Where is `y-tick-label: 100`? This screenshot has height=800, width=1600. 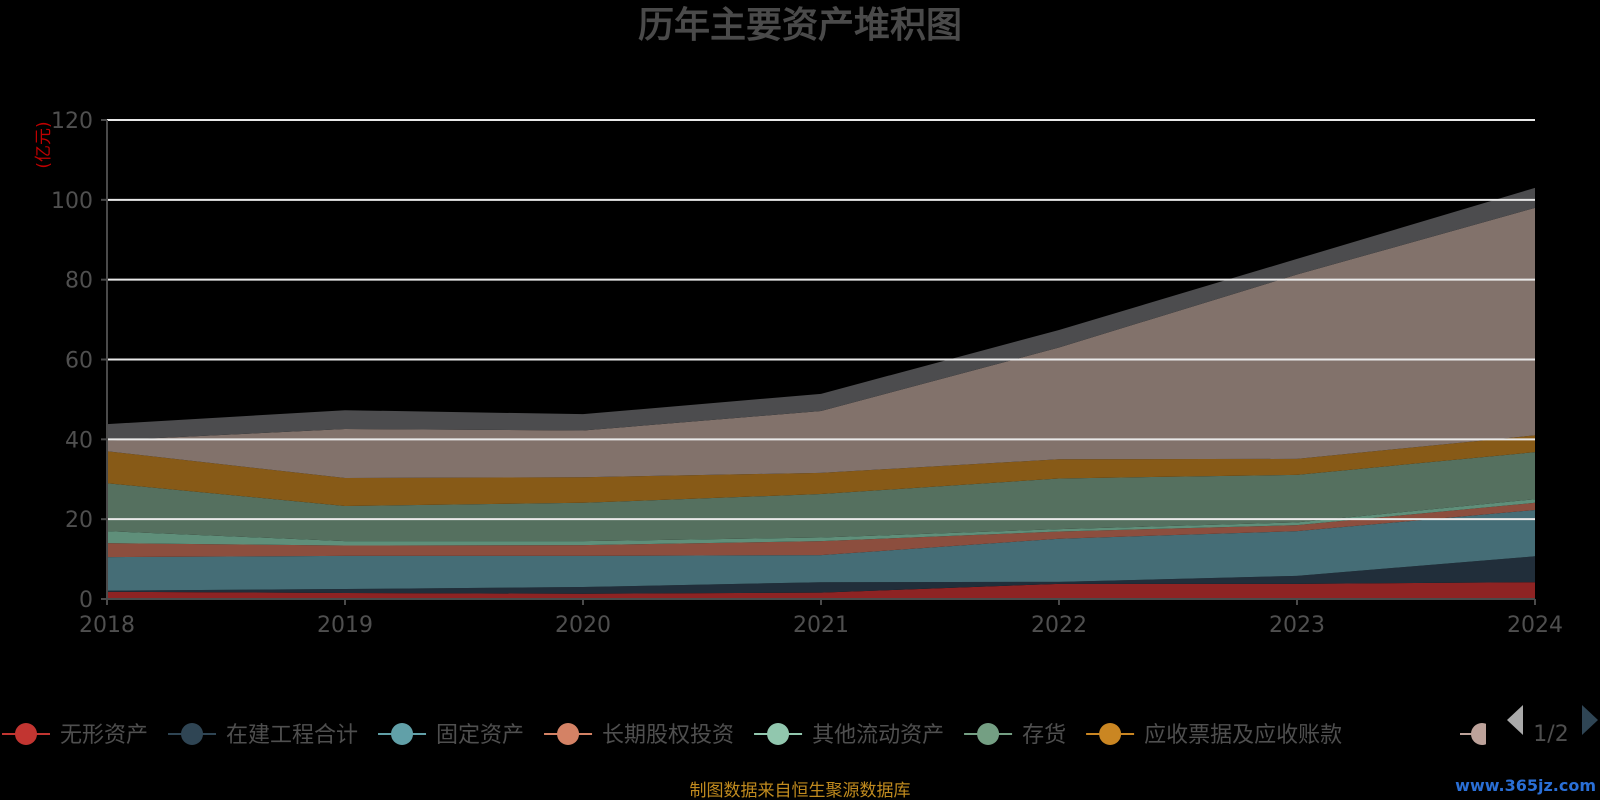 y-tick-label: 100 is located at coordinates (72, 201).